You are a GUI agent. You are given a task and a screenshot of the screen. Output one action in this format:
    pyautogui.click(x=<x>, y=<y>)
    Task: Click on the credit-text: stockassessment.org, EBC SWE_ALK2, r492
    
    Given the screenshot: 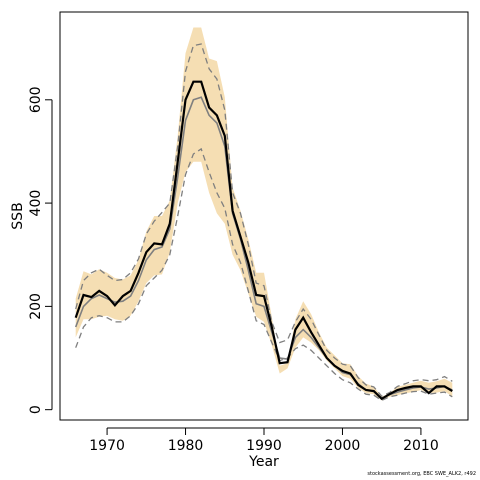 What is the action you would take?
    pyautogui.click(x=421, y=474)
    